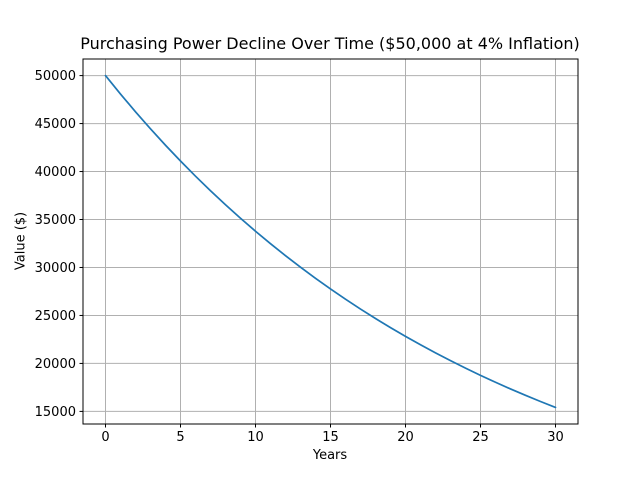  What do you see at coordinates (55, 220) in the screenshot?
I see `y-tick-label: 35000` at bounding box center [55, 220].